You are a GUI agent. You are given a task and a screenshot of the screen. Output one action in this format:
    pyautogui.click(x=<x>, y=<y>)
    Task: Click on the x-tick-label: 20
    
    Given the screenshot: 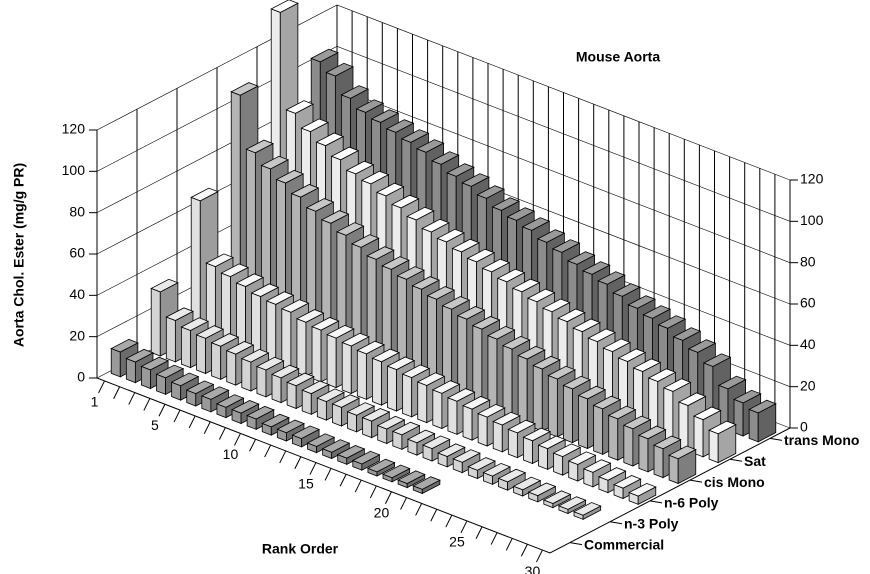 What is the action you would take?
    pyautogui.click(x=382, y=512)
    